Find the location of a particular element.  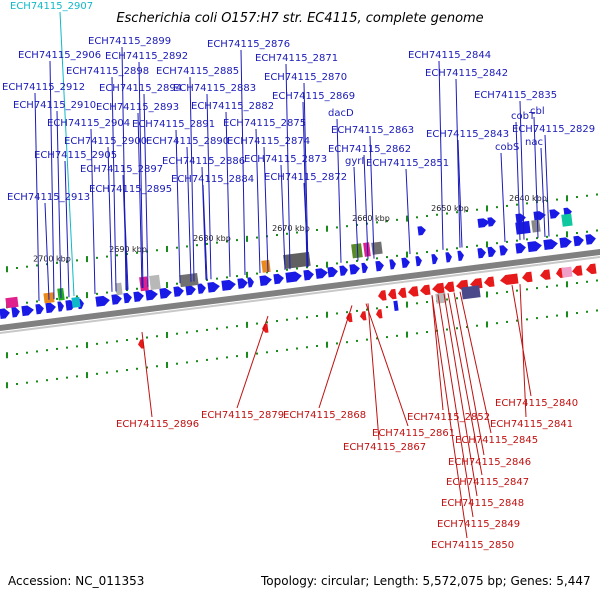

gene-label: ECH74115_2849 is located at coordinates (478, 524).